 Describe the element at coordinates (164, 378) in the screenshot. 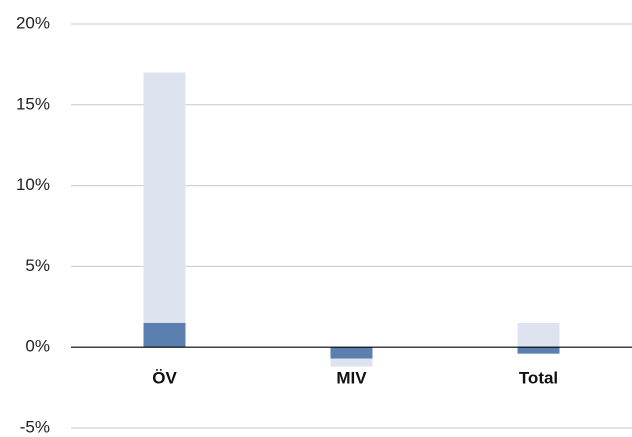

I see `x-tick-label: ÖV` at that location.